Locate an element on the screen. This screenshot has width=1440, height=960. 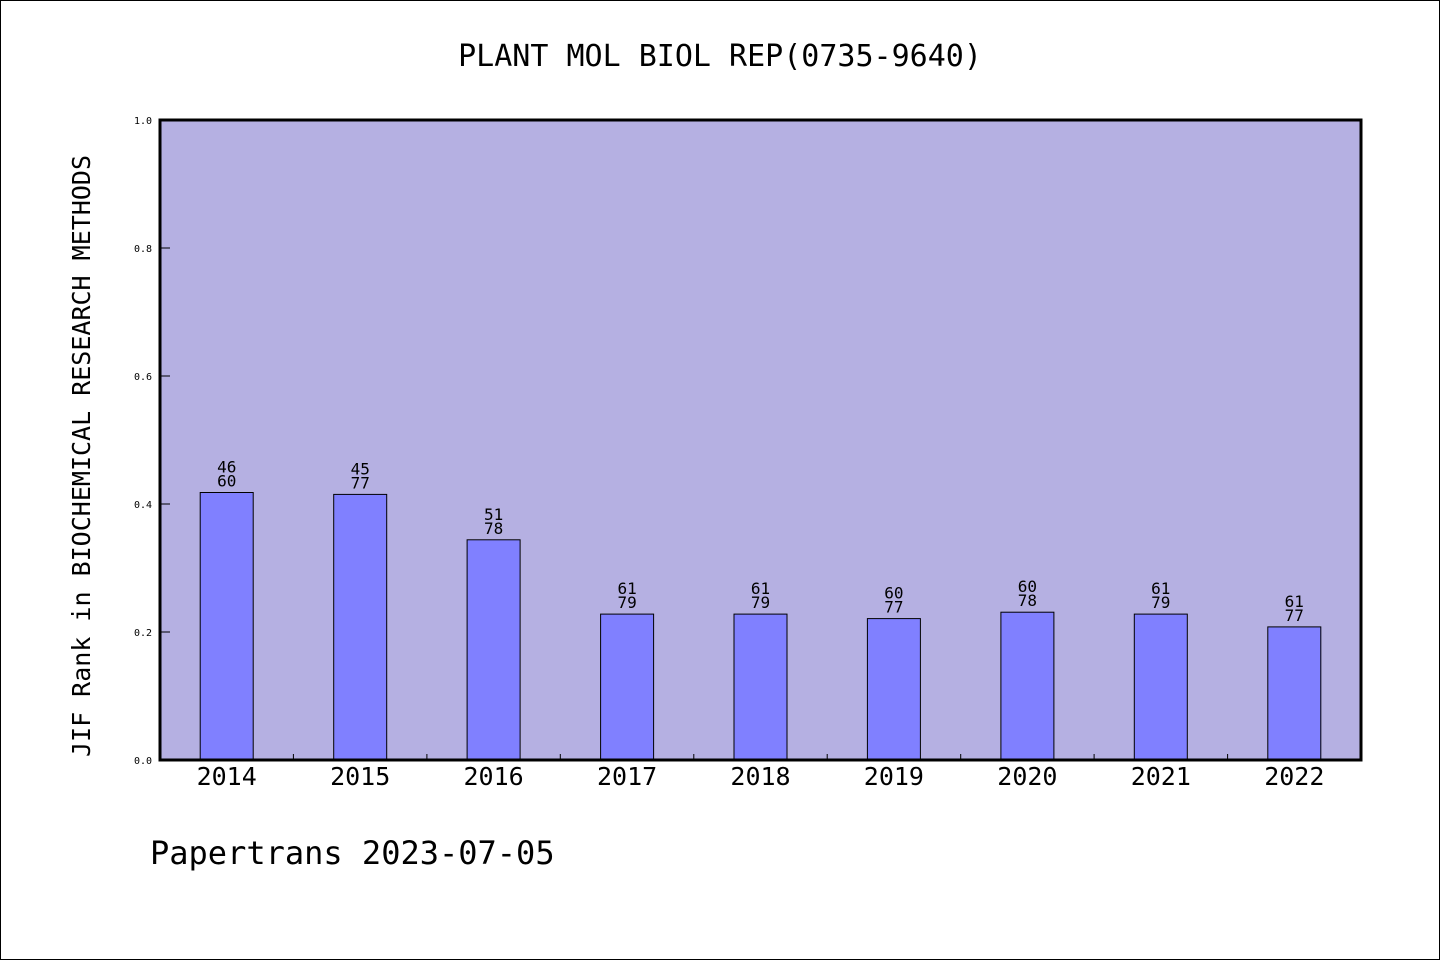
y-tick-label: 0.4 is located at coordinates (143, 505).